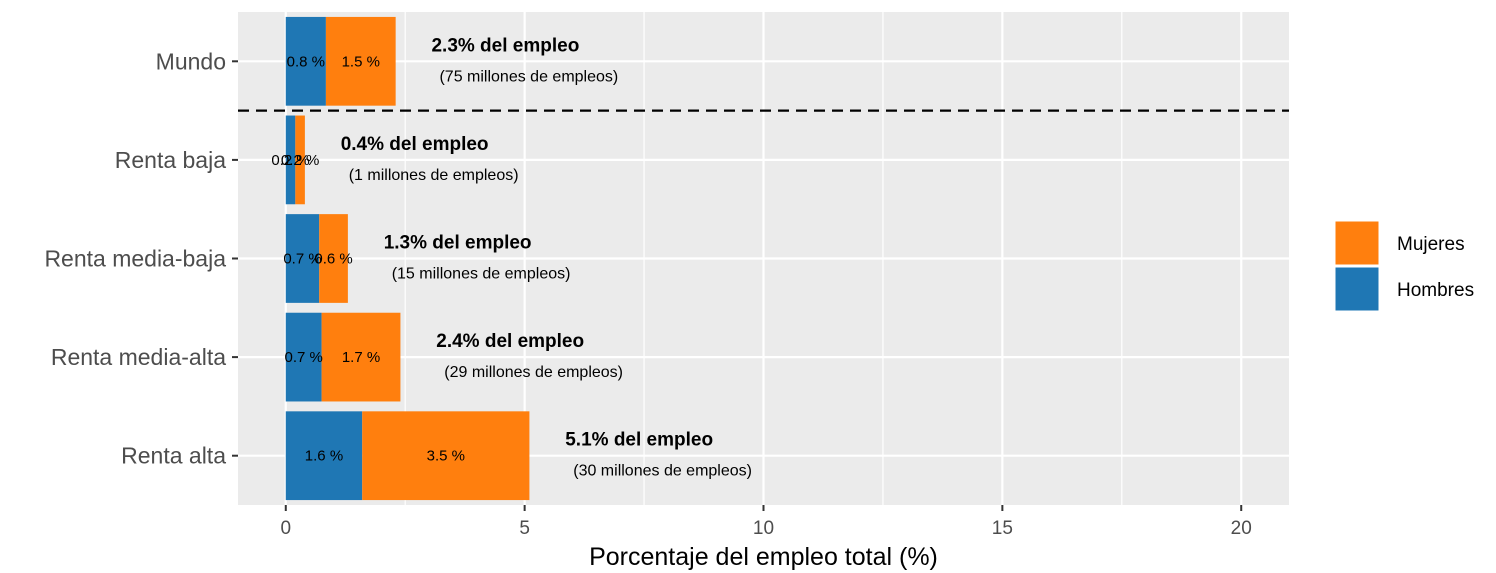  What do you see at coordinates (639, 440) in the screenshot?
I see `total-label: 5.1% del empleo` at bounding box center [639, 440].